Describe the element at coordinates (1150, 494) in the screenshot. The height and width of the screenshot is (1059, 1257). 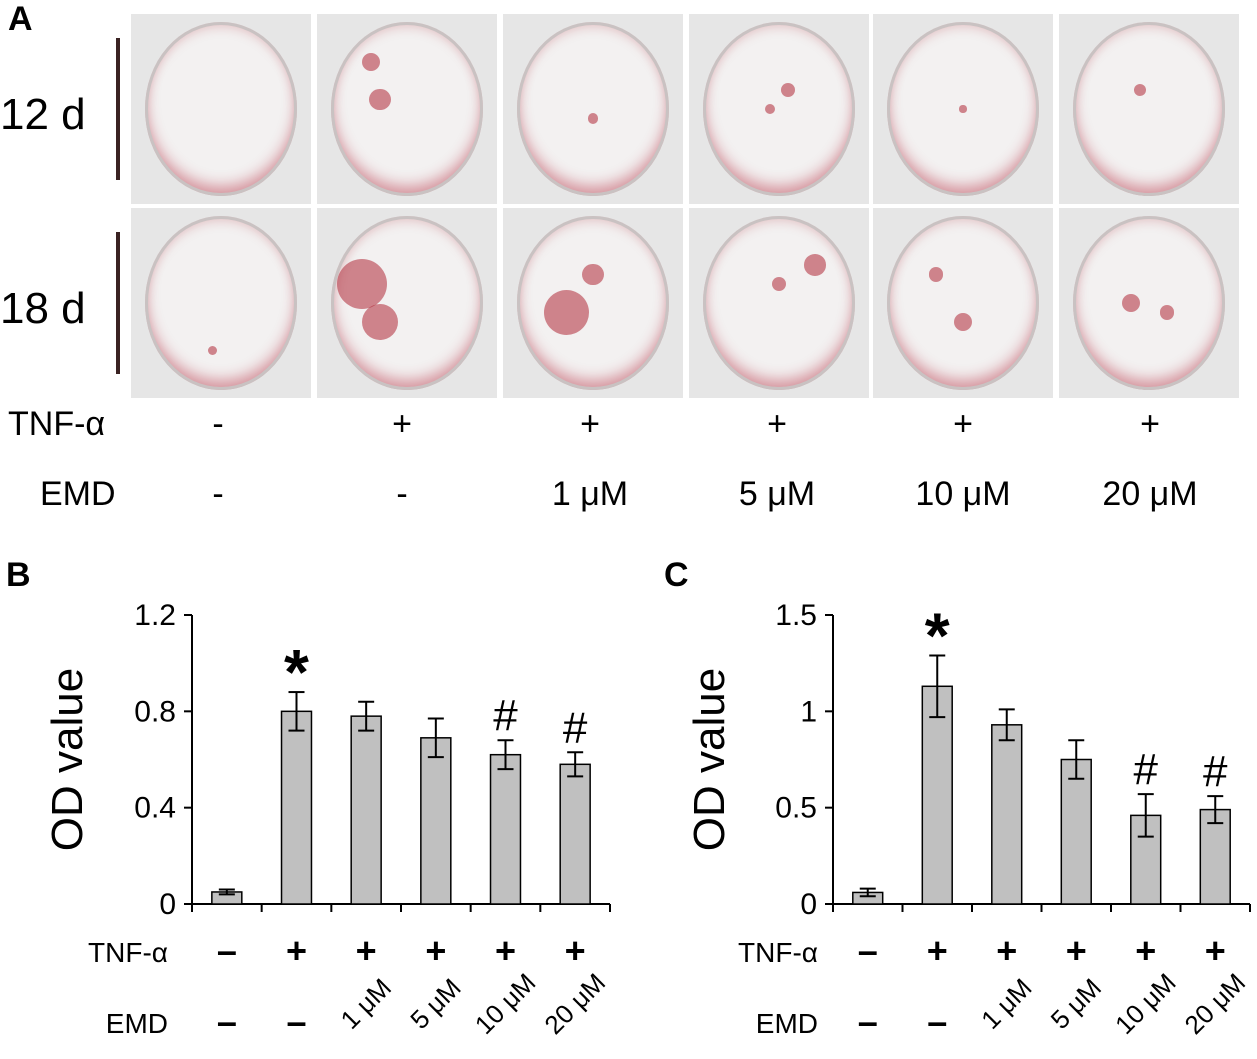
I see `panel-a-emd-value: 20 μM` at that location.